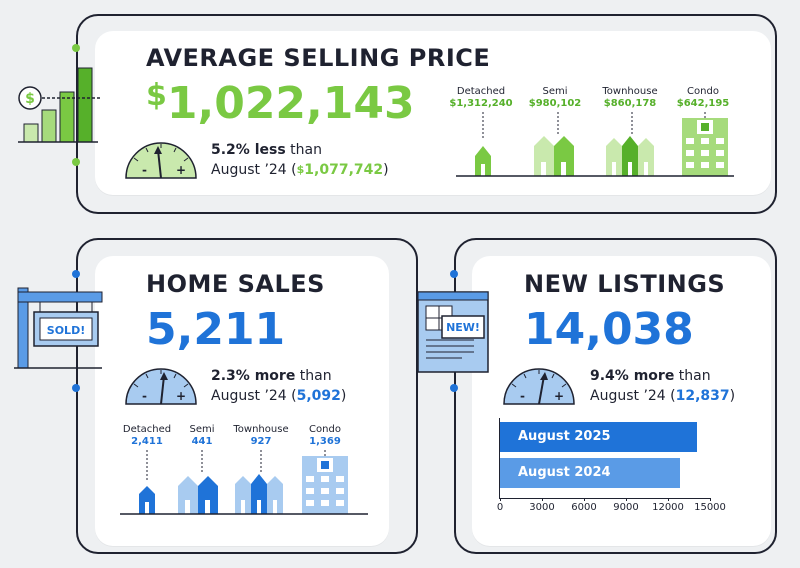 This screenshot has height=568, width=800. What do you see at coordinates (630, 91) in the screenshot?
I see `price-type-label: Townhouse` at bounding box center [630, 91].